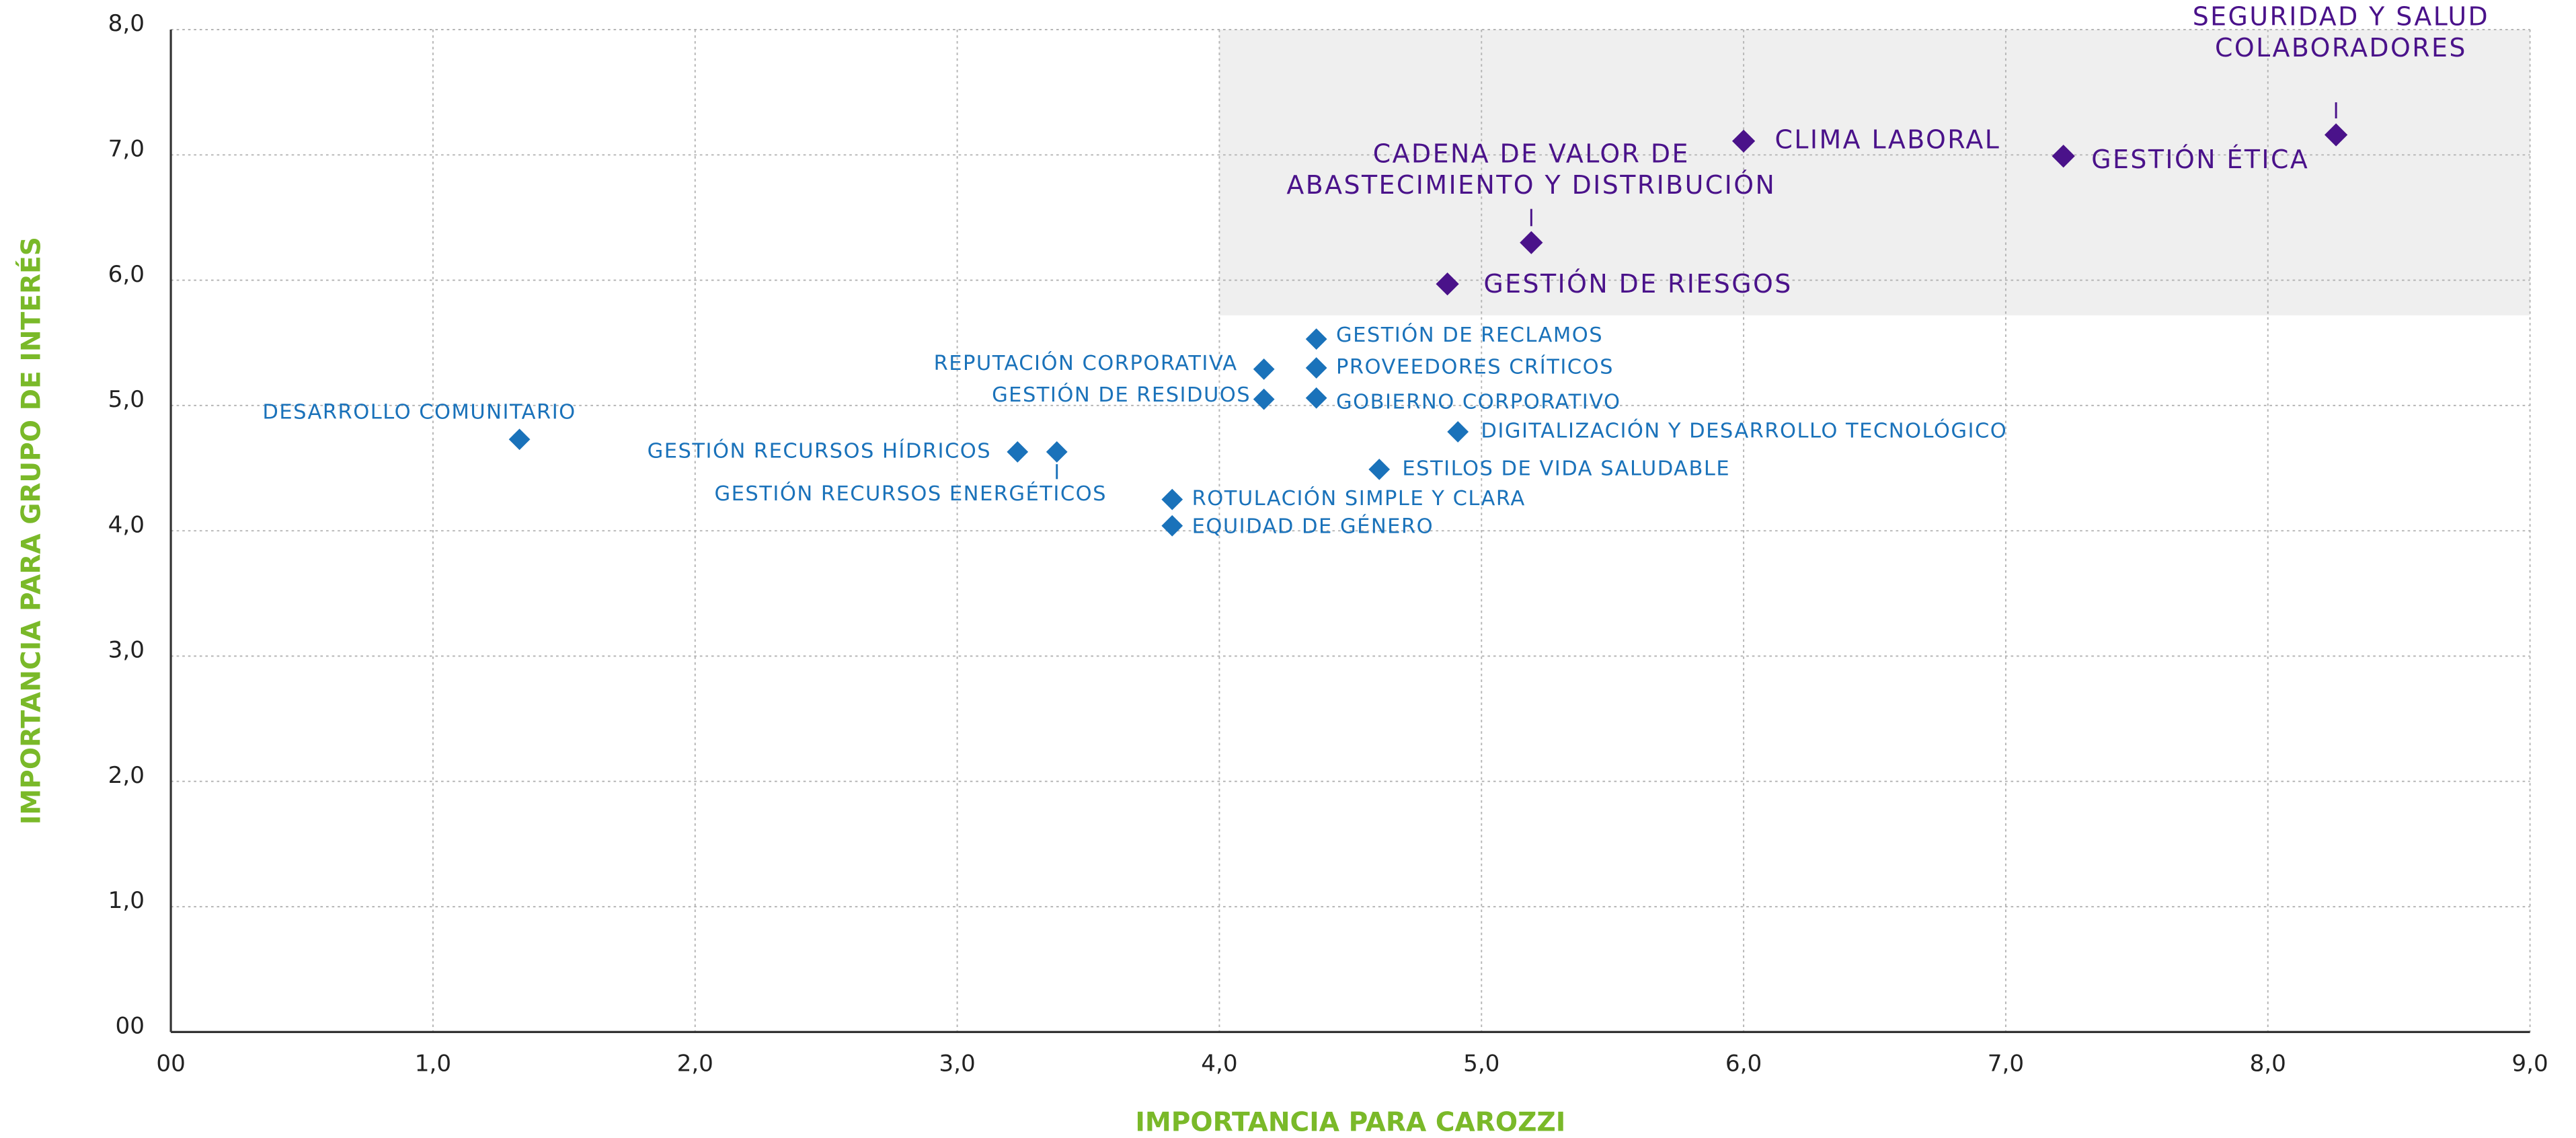 The width and height of the screenshot is (2576, 1138). I want to click on x-tick-label: 6,0, so click(1744, 1064).